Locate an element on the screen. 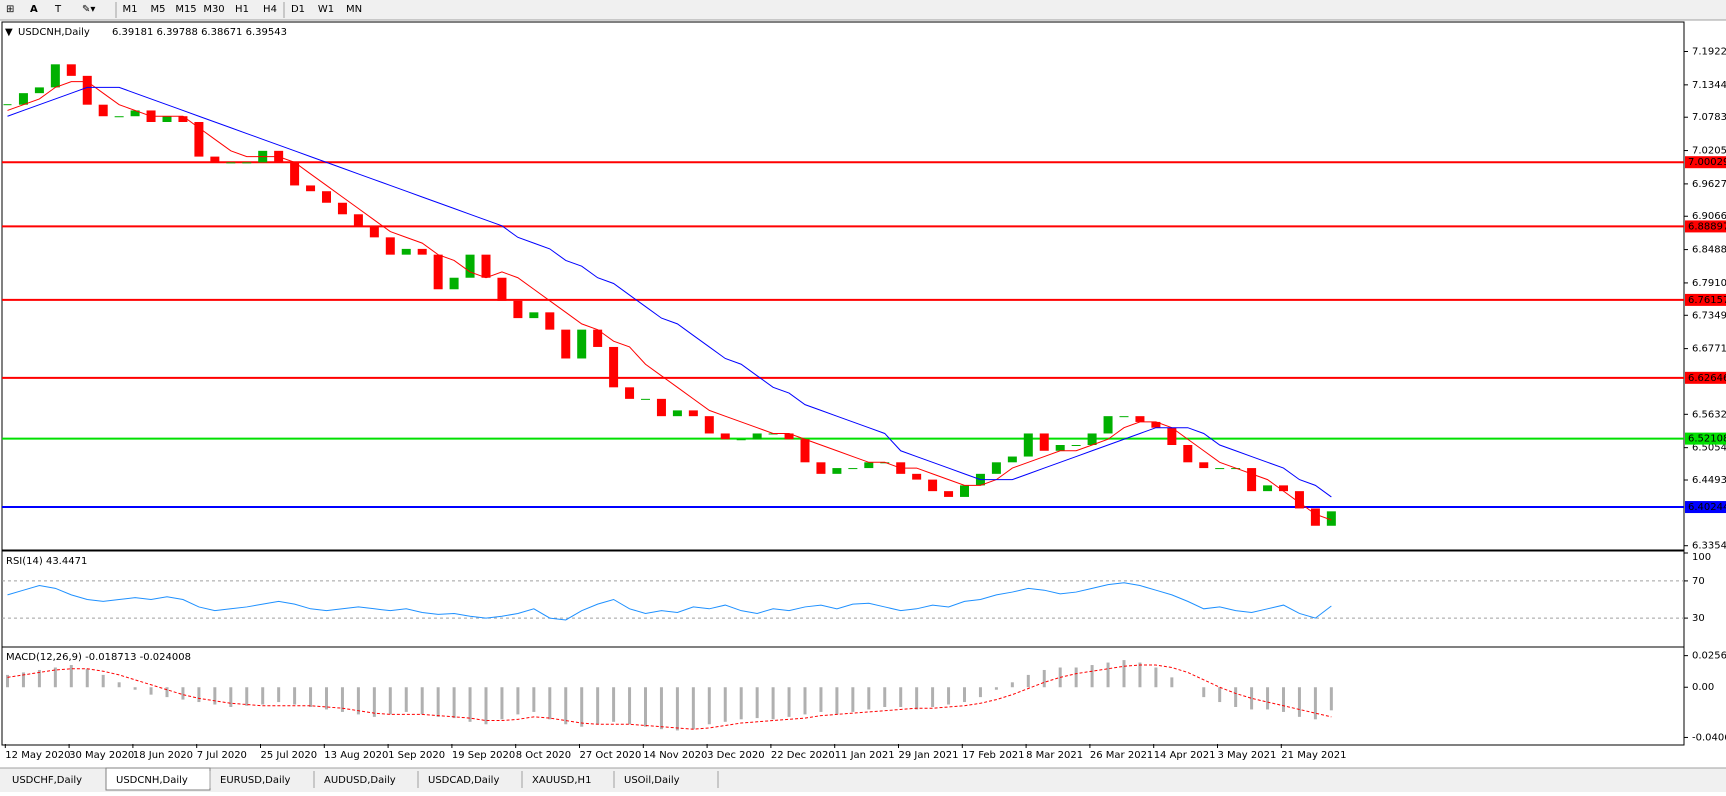  pane-arrow: ▼ is located at coordinates (9, 32).